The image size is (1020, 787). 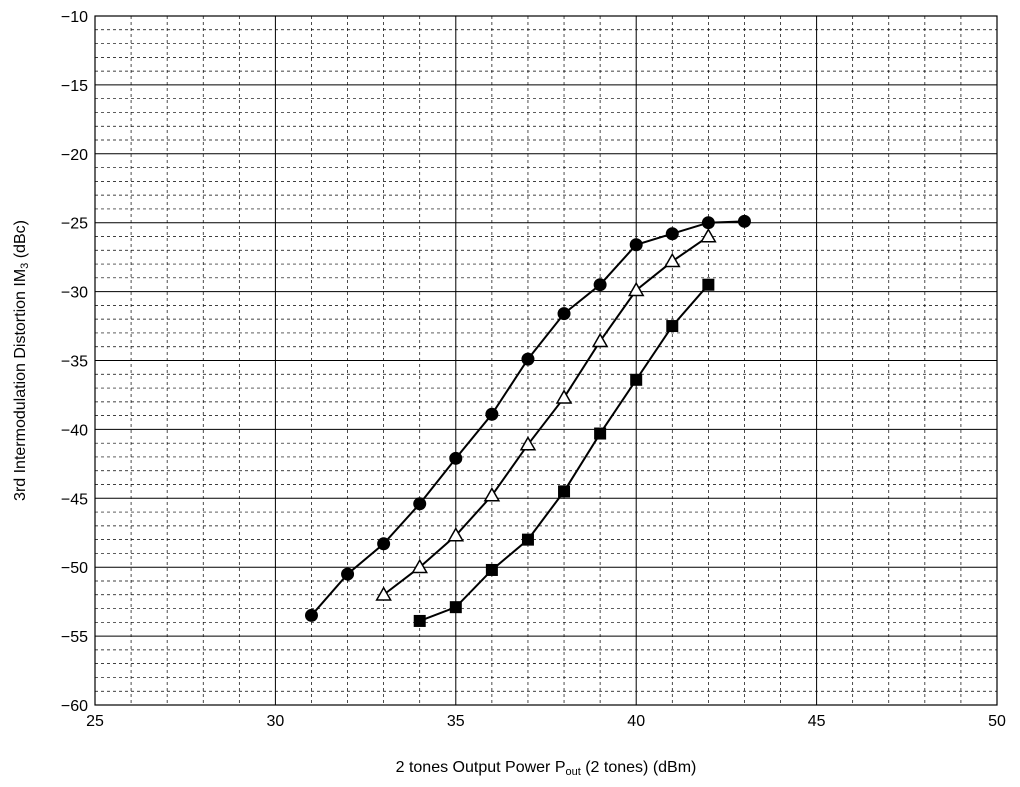 I want to click on x-tick-label: 50, so click(x=997, y=721).